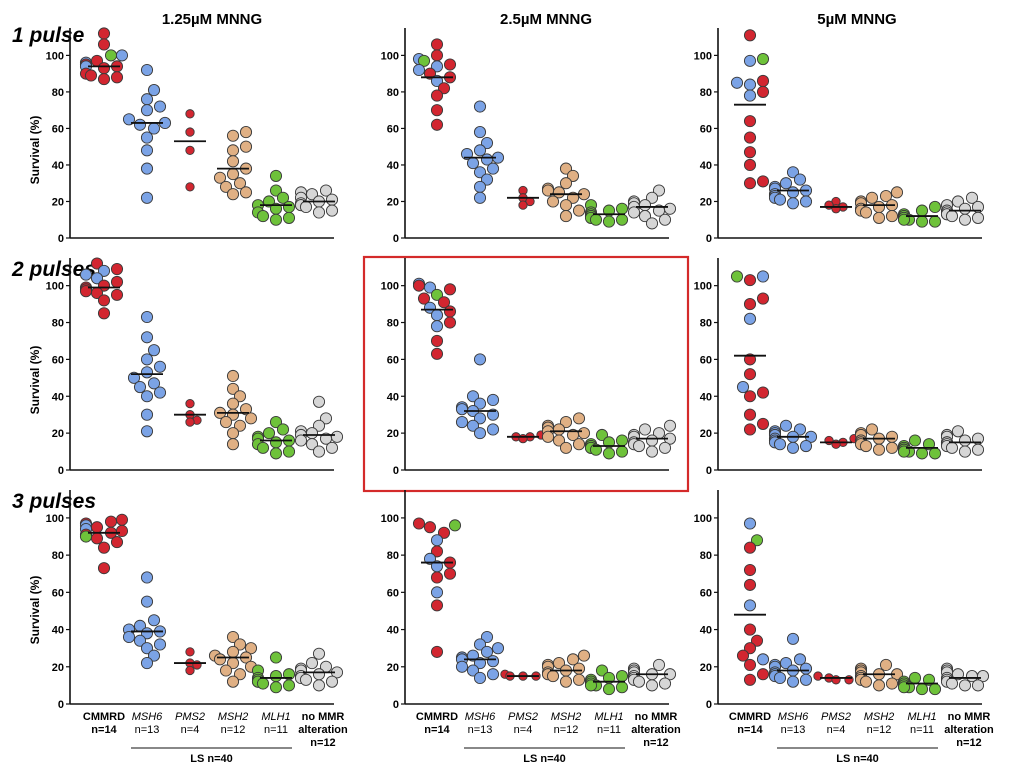 This screenshot has height=763, width=1012. Describe the element at coordinates (544, 758) in the screenshot. I see `ls-group-label: LS n=40` at that location.